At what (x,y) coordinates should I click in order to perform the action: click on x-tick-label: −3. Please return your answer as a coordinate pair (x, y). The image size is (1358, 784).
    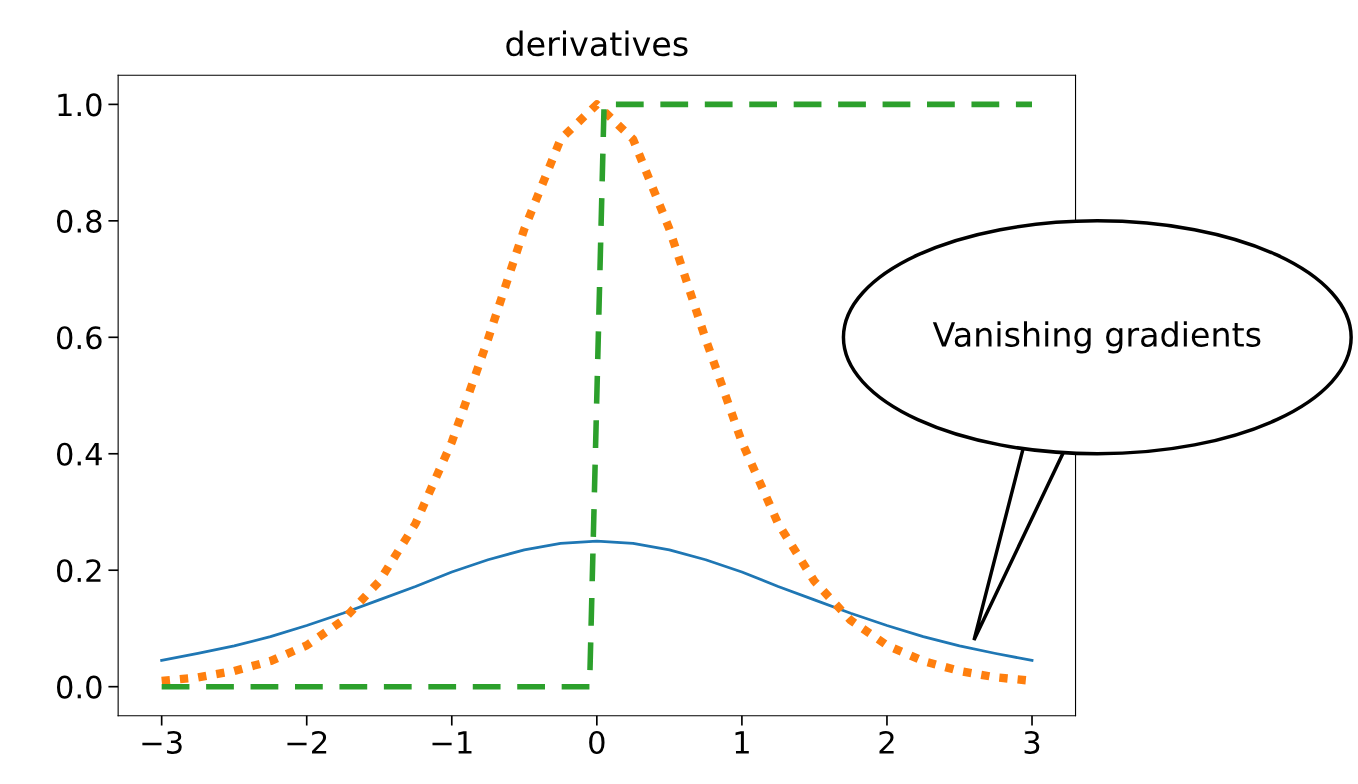
    Looking at the image, I should click on (162, 742).